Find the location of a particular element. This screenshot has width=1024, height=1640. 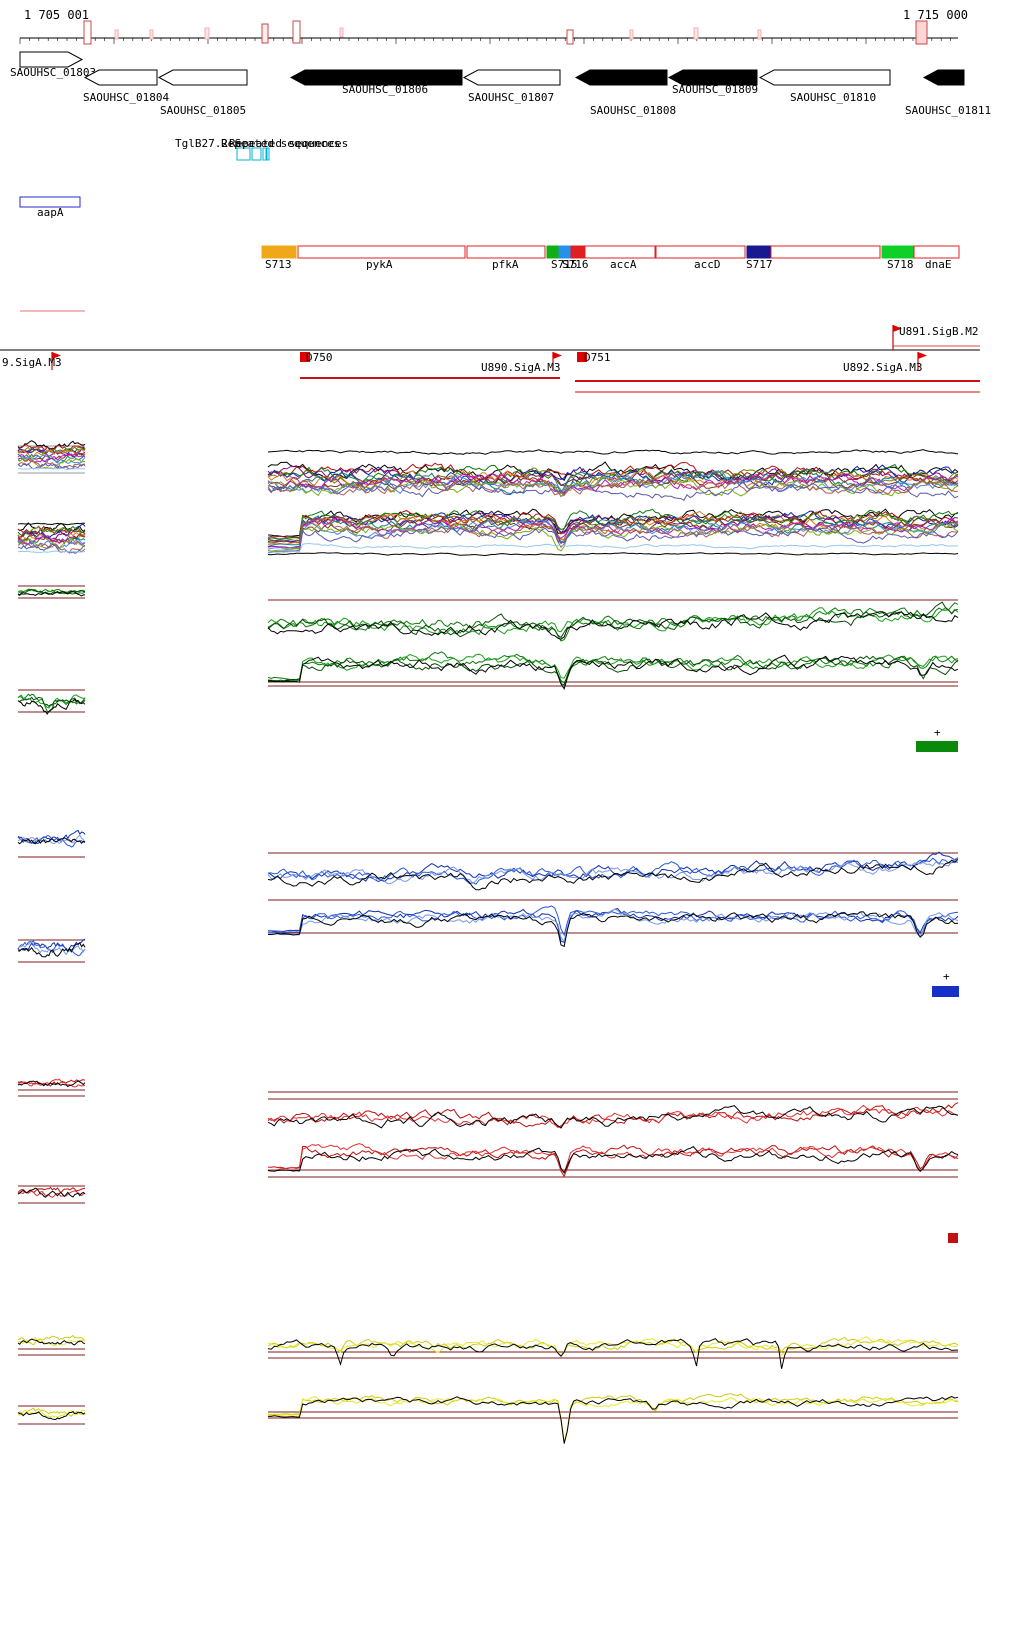

profile-mix-main-lower-black is located at coordinates (613, 554).